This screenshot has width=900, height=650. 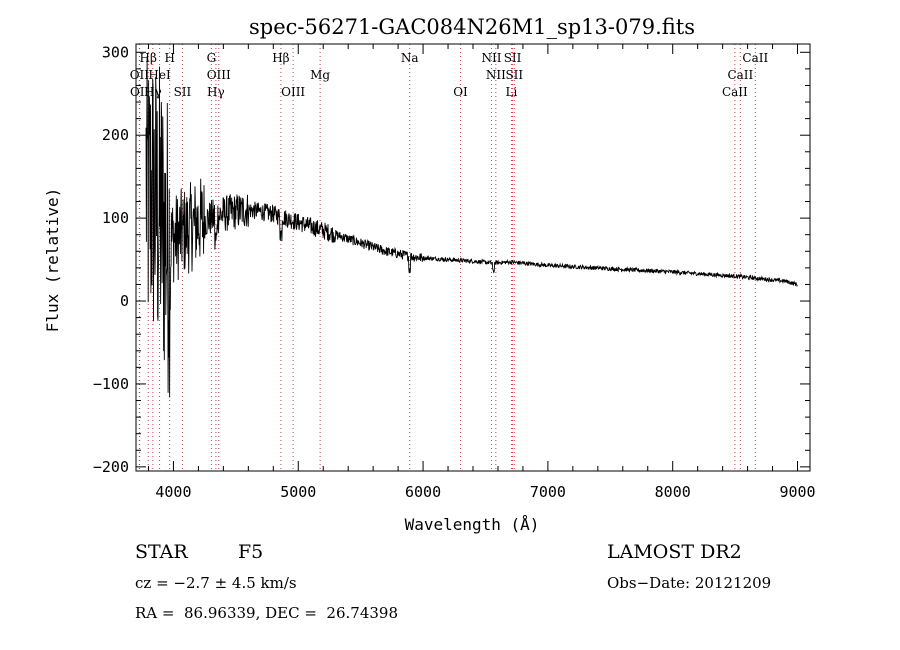 I want to click on spectral-line-label: OI, so click(x=460, y=92).